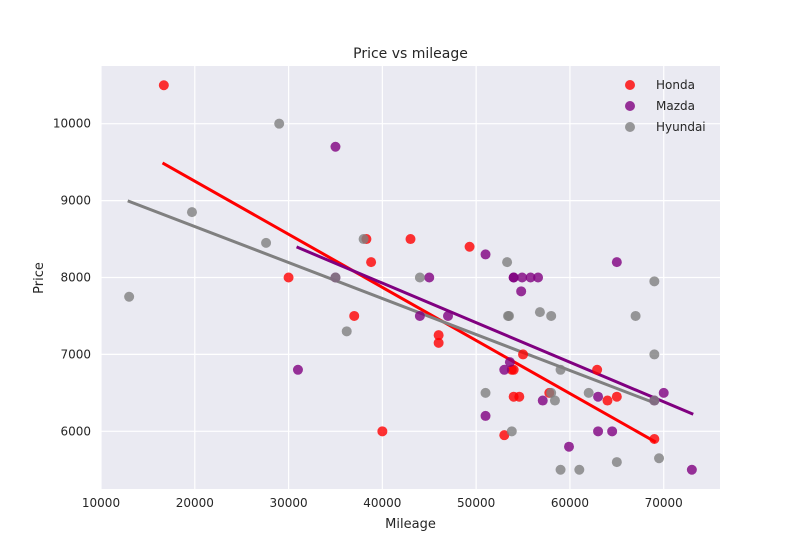  I want to click on legend: Honda Mazda Hyundai, so click(665, 106).